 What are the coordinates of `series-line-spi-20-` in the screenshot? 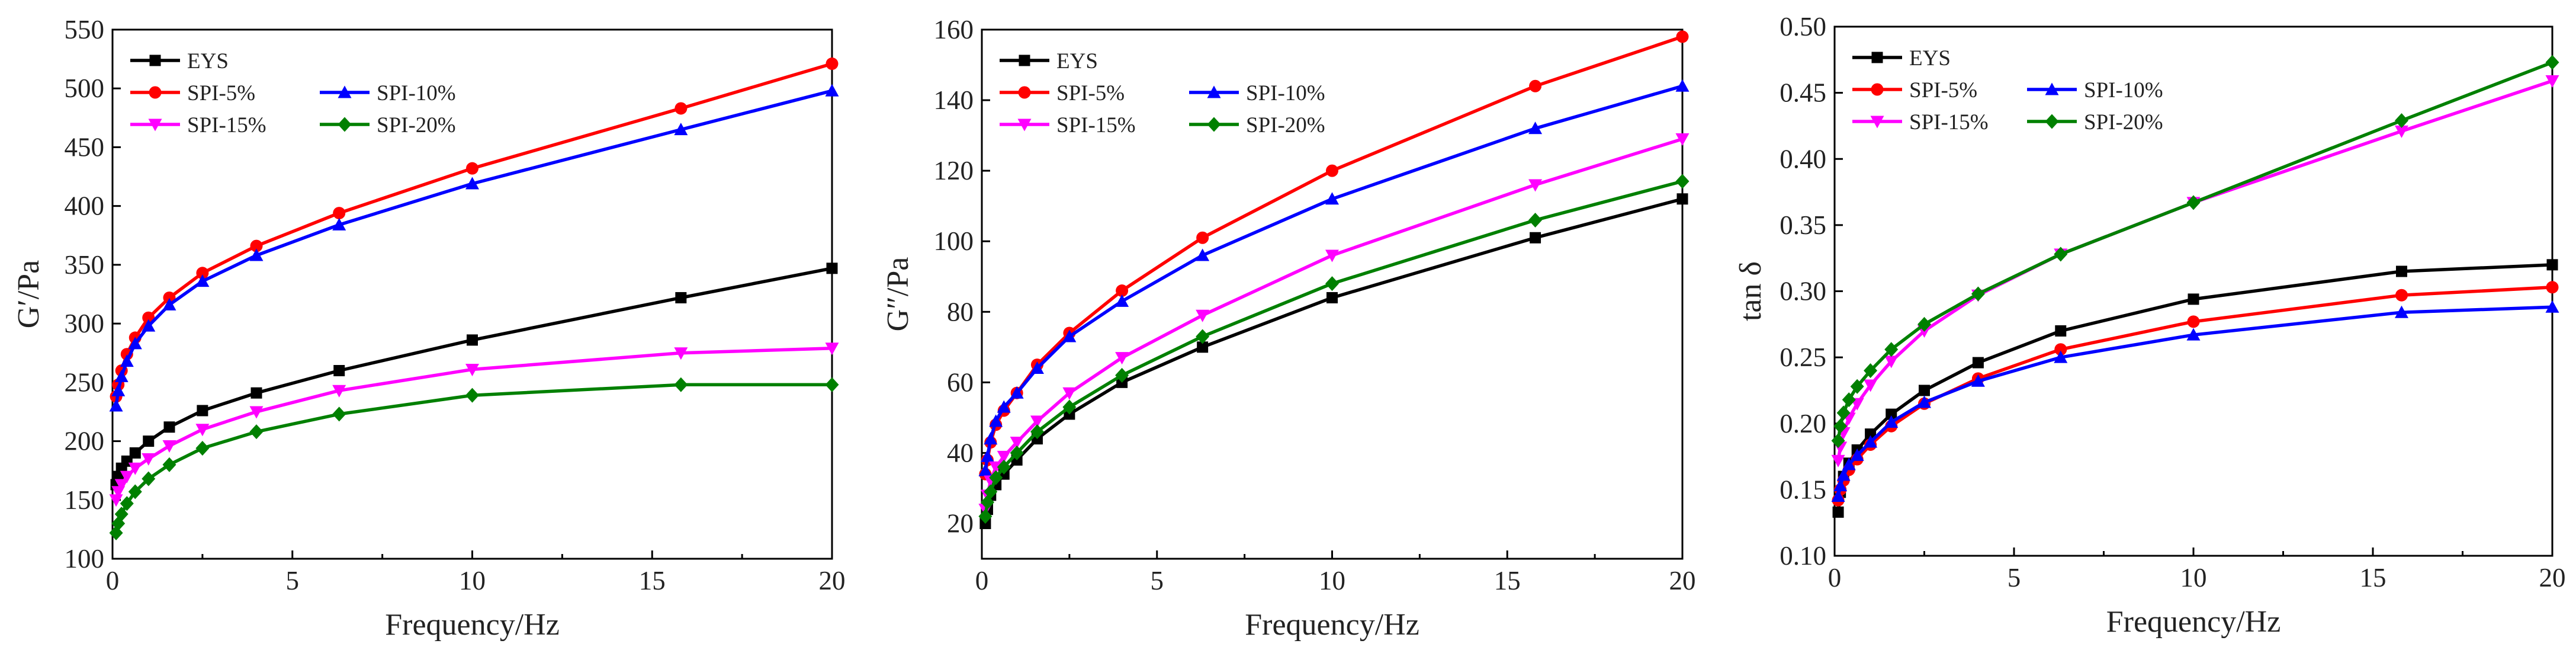 It's located at (1334, 349).